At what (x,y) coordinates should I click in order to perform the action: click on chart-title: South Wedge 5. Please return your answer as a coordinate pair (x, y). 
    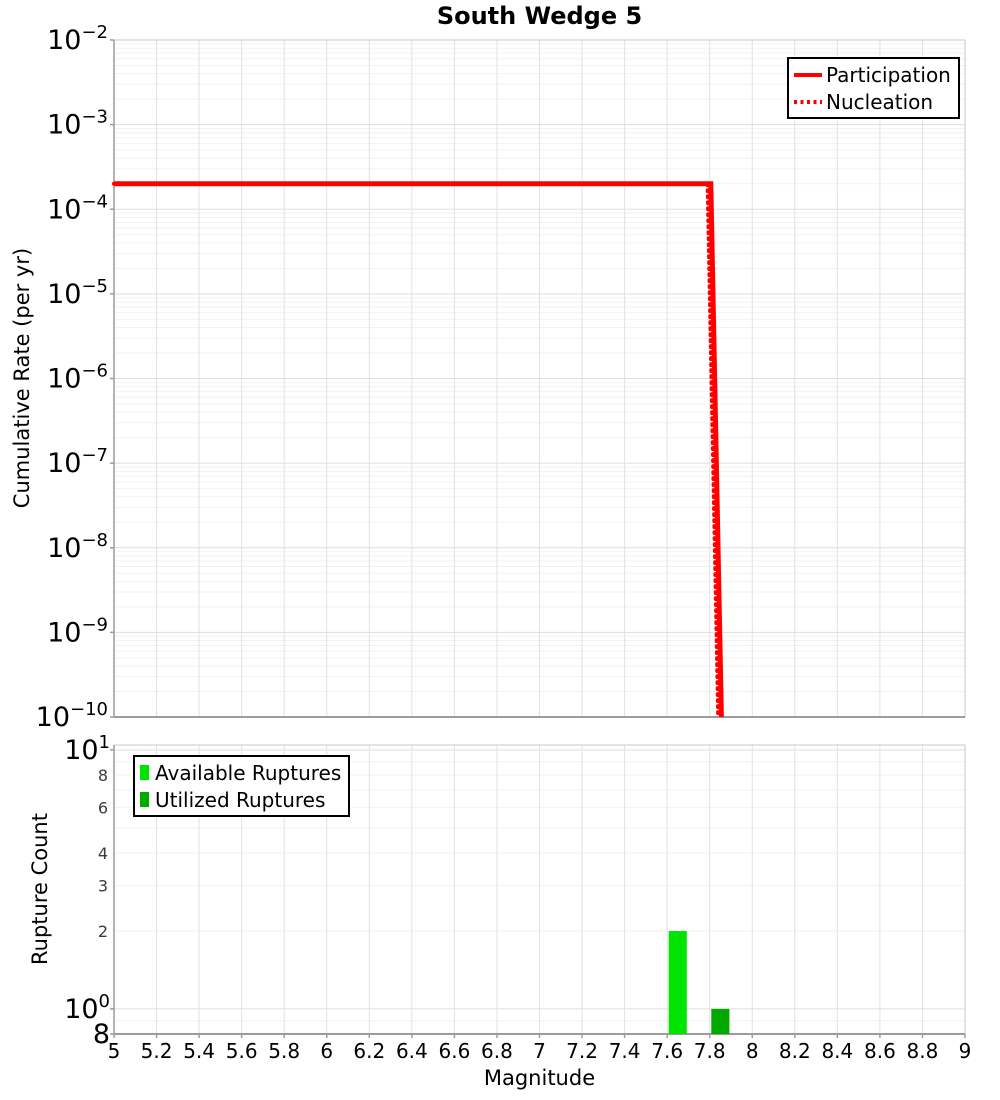
    Looking at the image, I should click on (539, 16).